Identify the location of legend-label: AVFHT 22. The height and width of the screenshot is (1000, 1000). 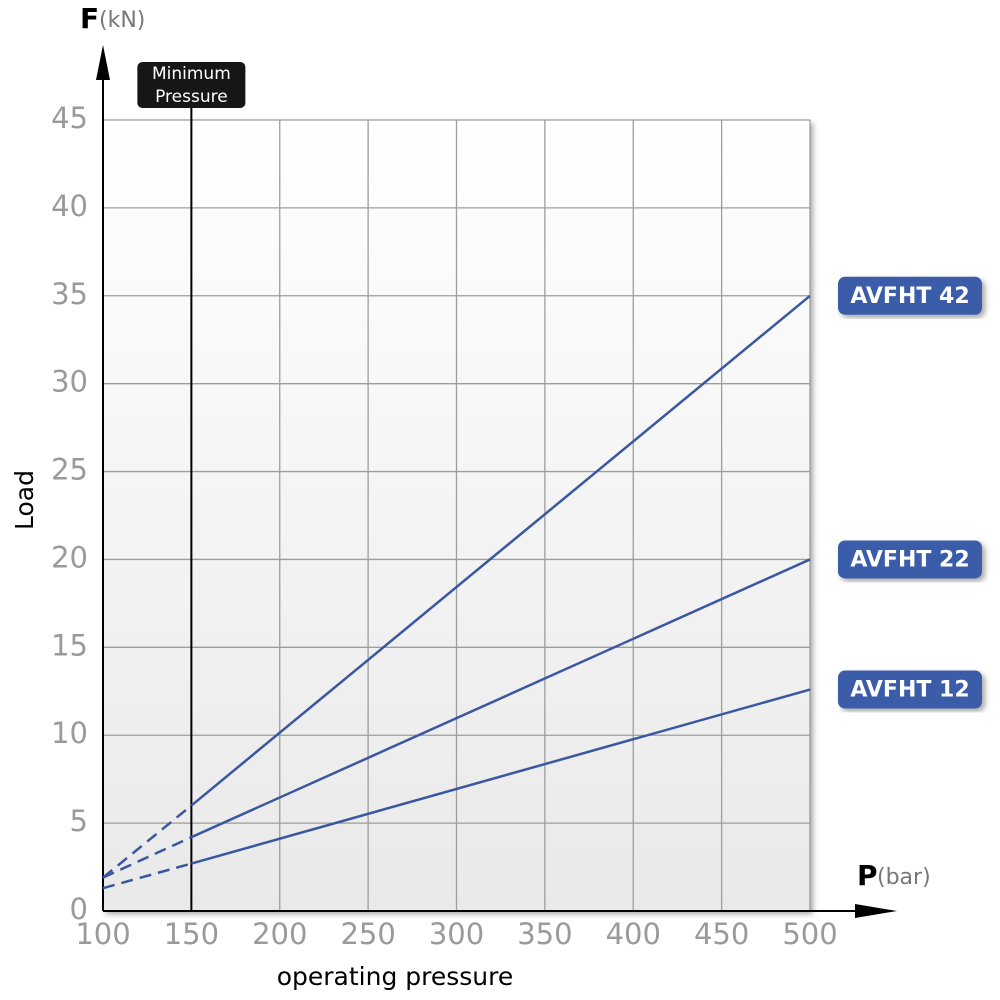
(909, 559).